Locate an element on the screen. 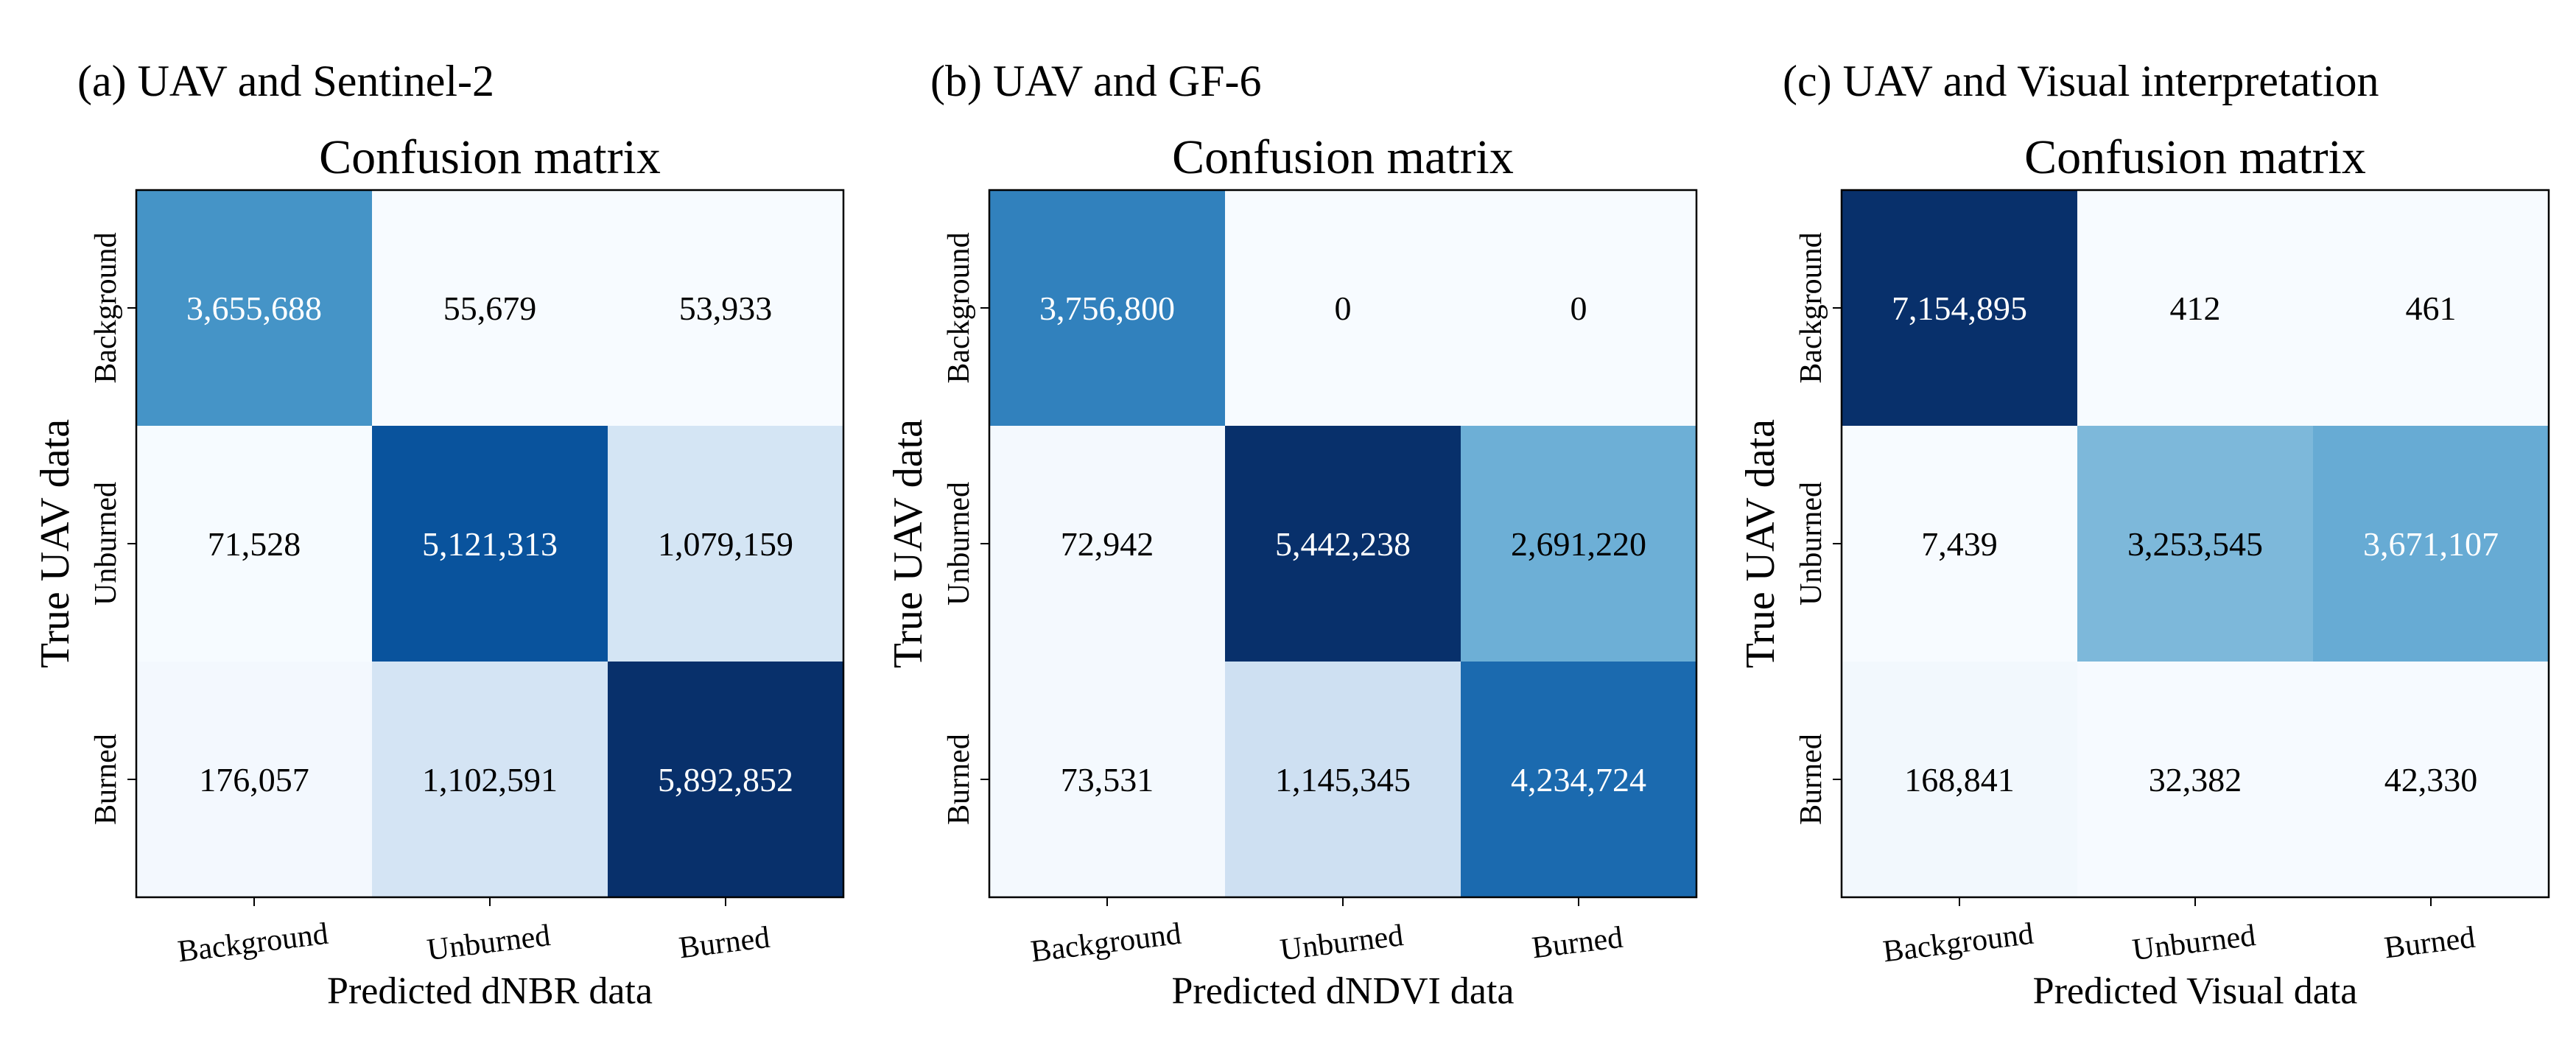 Image resolution: width=2576 pixels, height=1049 pixels. cell-value-label: 4,234,724 is located at coordinates (1578, 780).